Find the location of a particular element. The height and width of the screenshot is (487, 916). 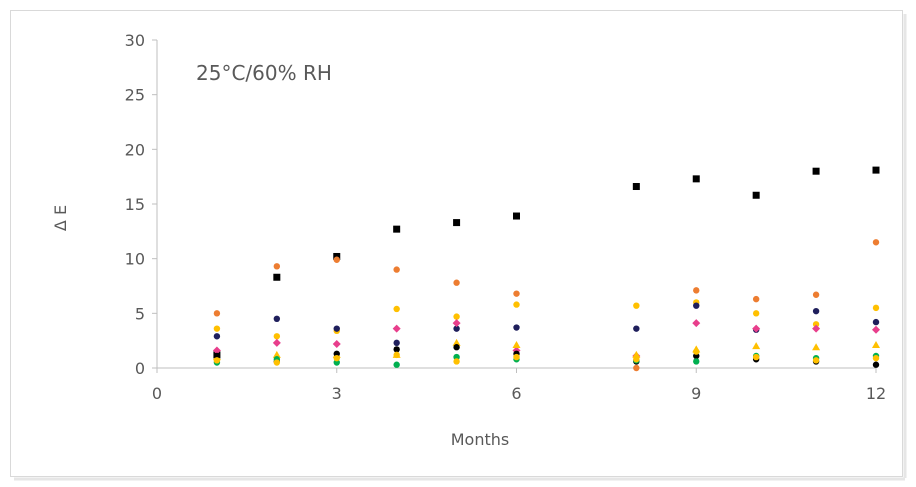

annotation-label: 25°C/60% RH is located at coordinates (264, 73).